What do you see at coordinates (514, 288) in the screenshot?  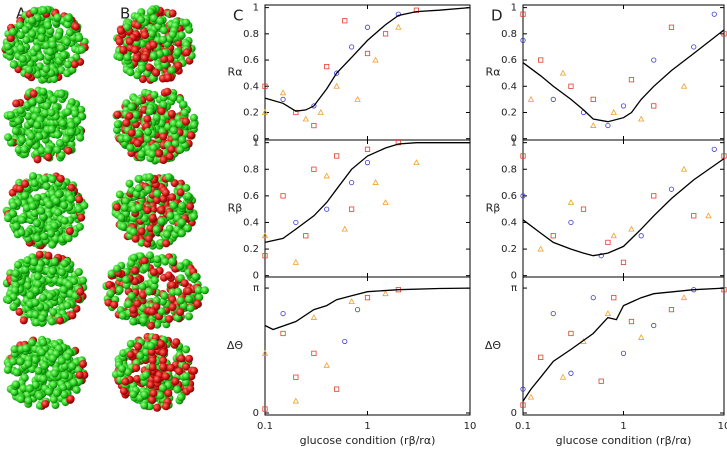 I see `y-tick-label: π` at bounding box center [514, 288].